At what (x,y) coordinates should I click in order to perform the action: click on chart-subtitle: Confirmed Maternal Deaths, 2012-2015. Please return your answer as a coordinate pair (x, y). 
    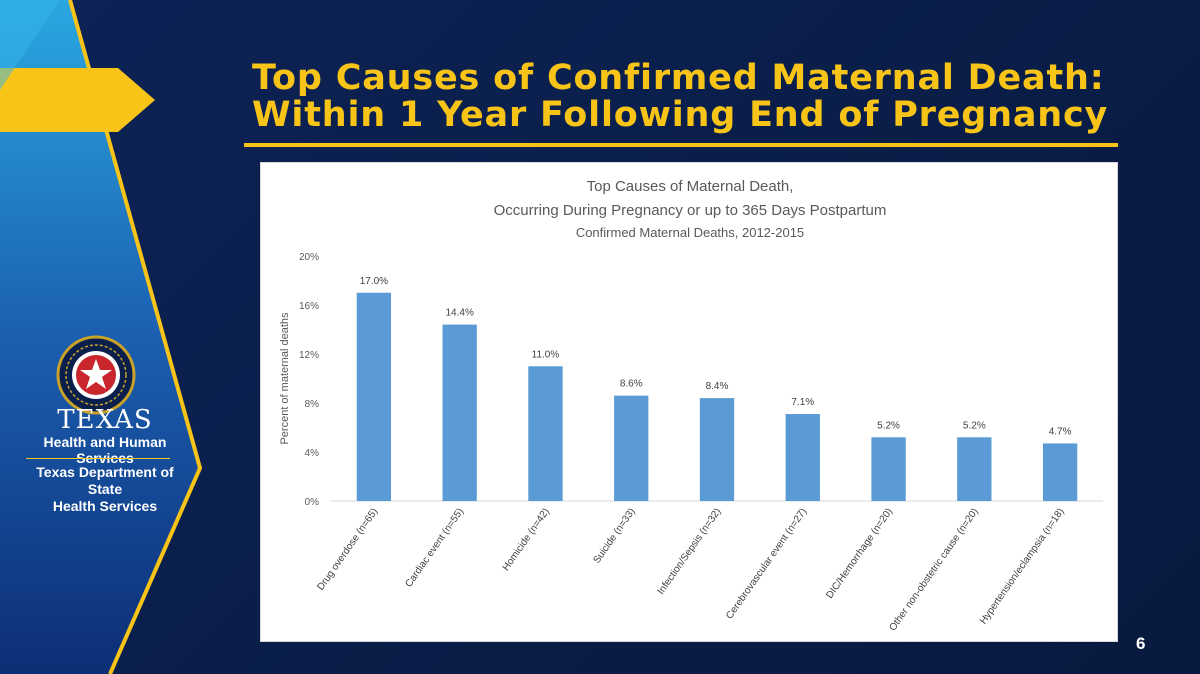
    Looking at the image, I should click on (690, 232).